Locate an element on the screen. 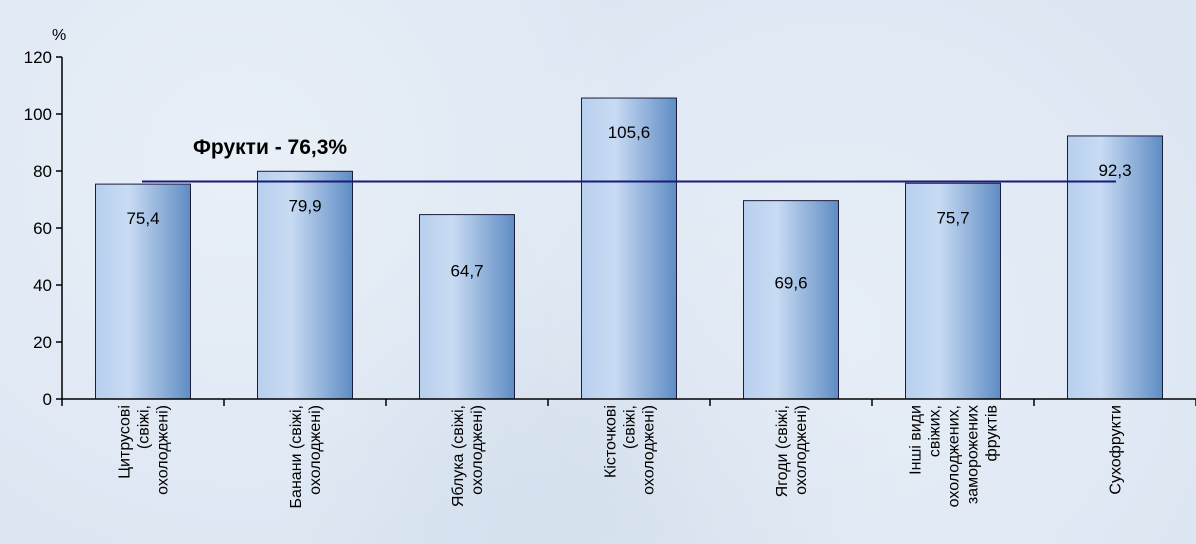  y-tick-label: 20 is located at coordinates (42, 342).